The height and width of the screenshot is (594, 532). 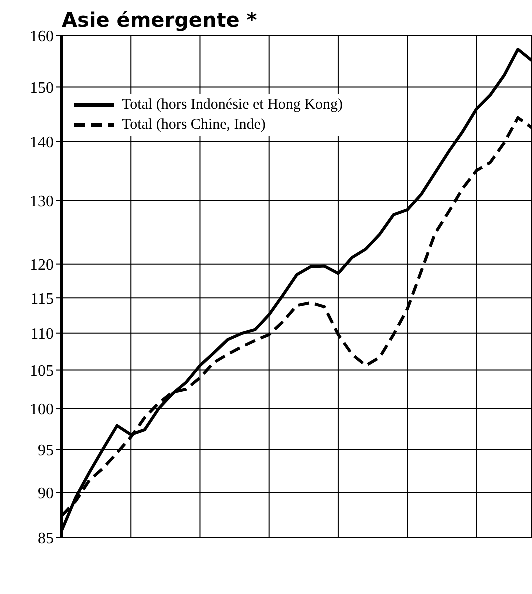 What do you see at coordinates (42, 143) in the screenshot?
I see `y-tick-label: 140` at bounding box center [42, 143].